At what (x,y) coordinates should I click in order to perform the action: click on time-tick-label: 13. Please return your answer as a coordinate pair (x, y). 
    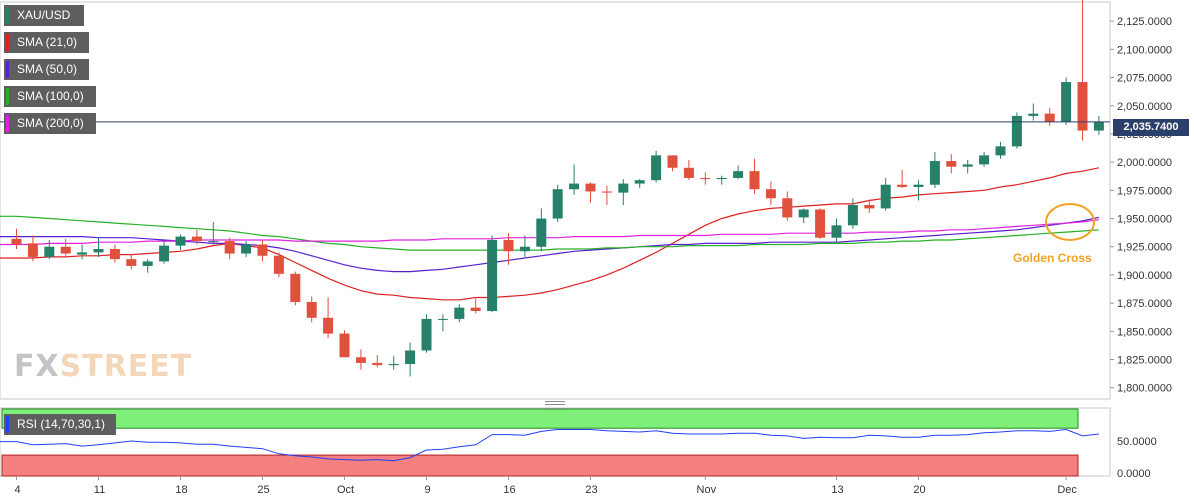
    Looking at the image, I should click on (837, 490).